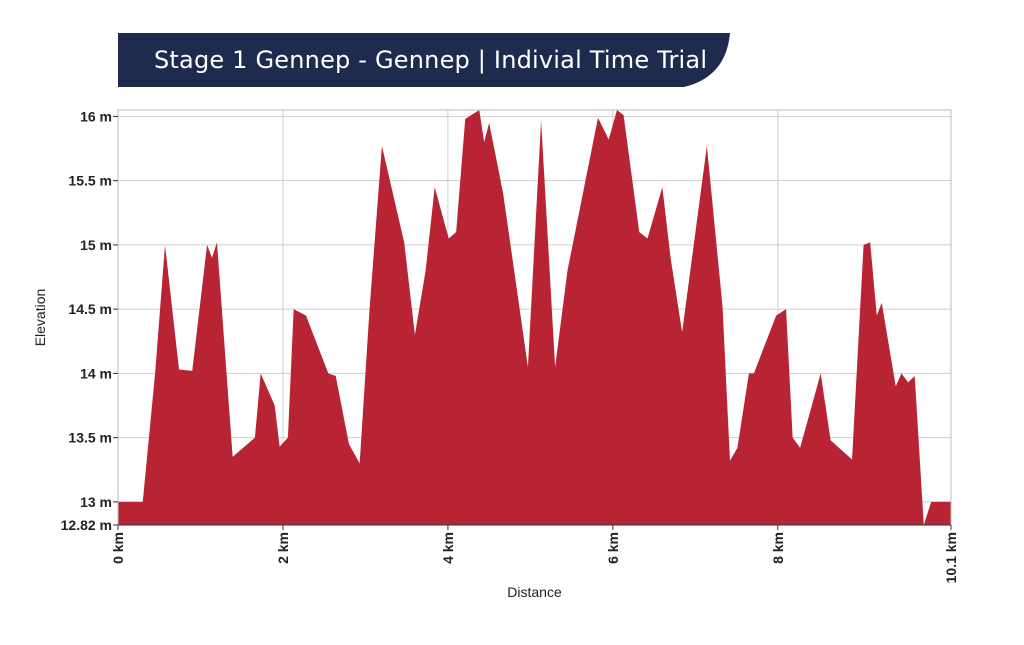  Describe the element at coordinates (96, 116) in the screenshot. I see `y-tick-label: 16 m` at that location.